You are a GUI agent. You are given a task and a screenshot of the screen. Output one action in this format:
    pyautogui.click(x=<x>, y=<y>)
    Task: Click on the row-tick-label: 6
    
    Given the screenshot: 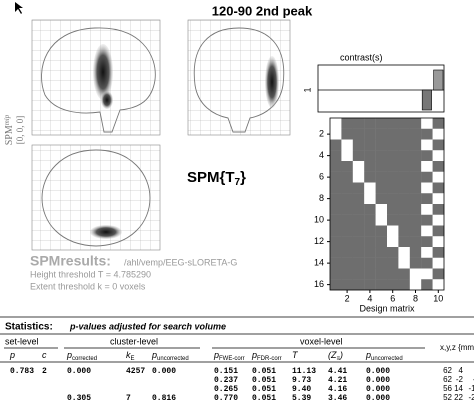 What is the action you would take?
    pyautogui.click(x=321, y=177)
    